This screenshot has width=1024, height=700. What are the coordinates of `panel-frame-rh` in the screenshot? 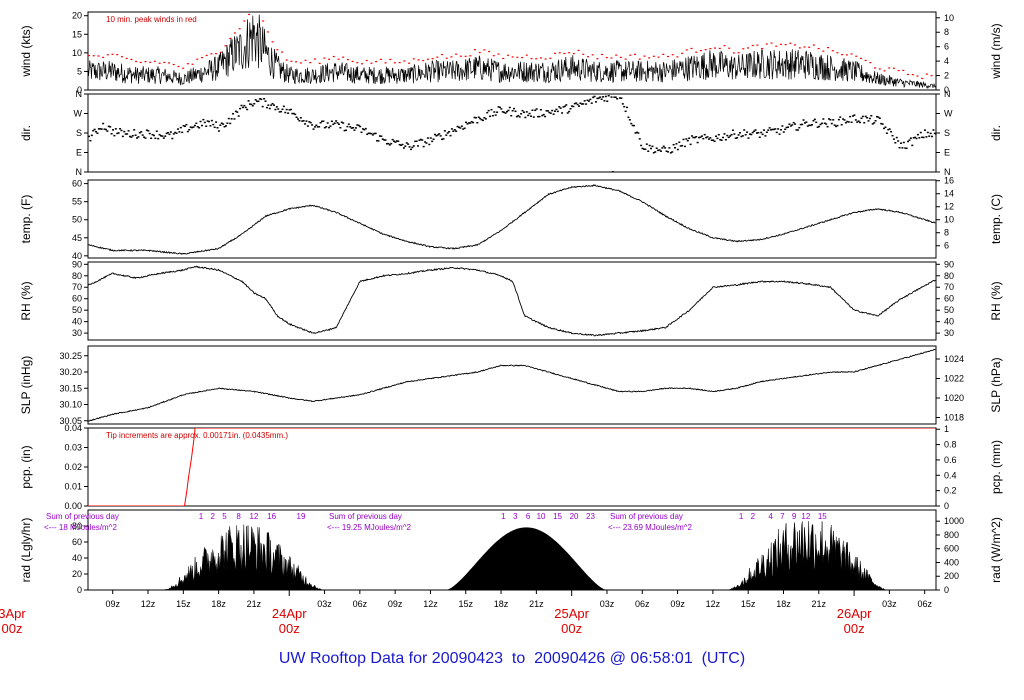 It's located at (512, 301).